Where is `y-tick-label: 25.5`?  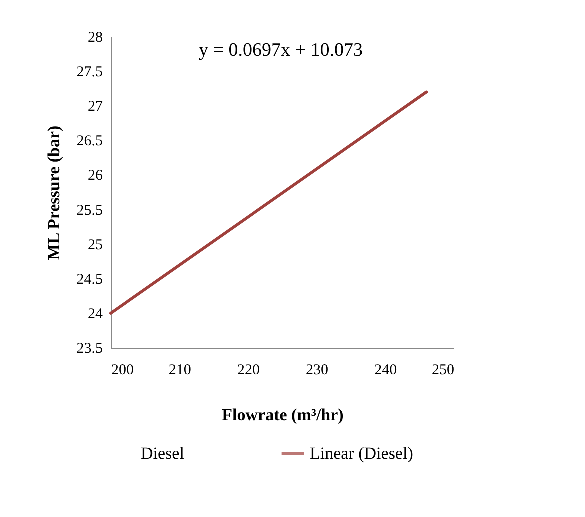 y-tick-label: 25.5 is located at coordinates (89, 210).